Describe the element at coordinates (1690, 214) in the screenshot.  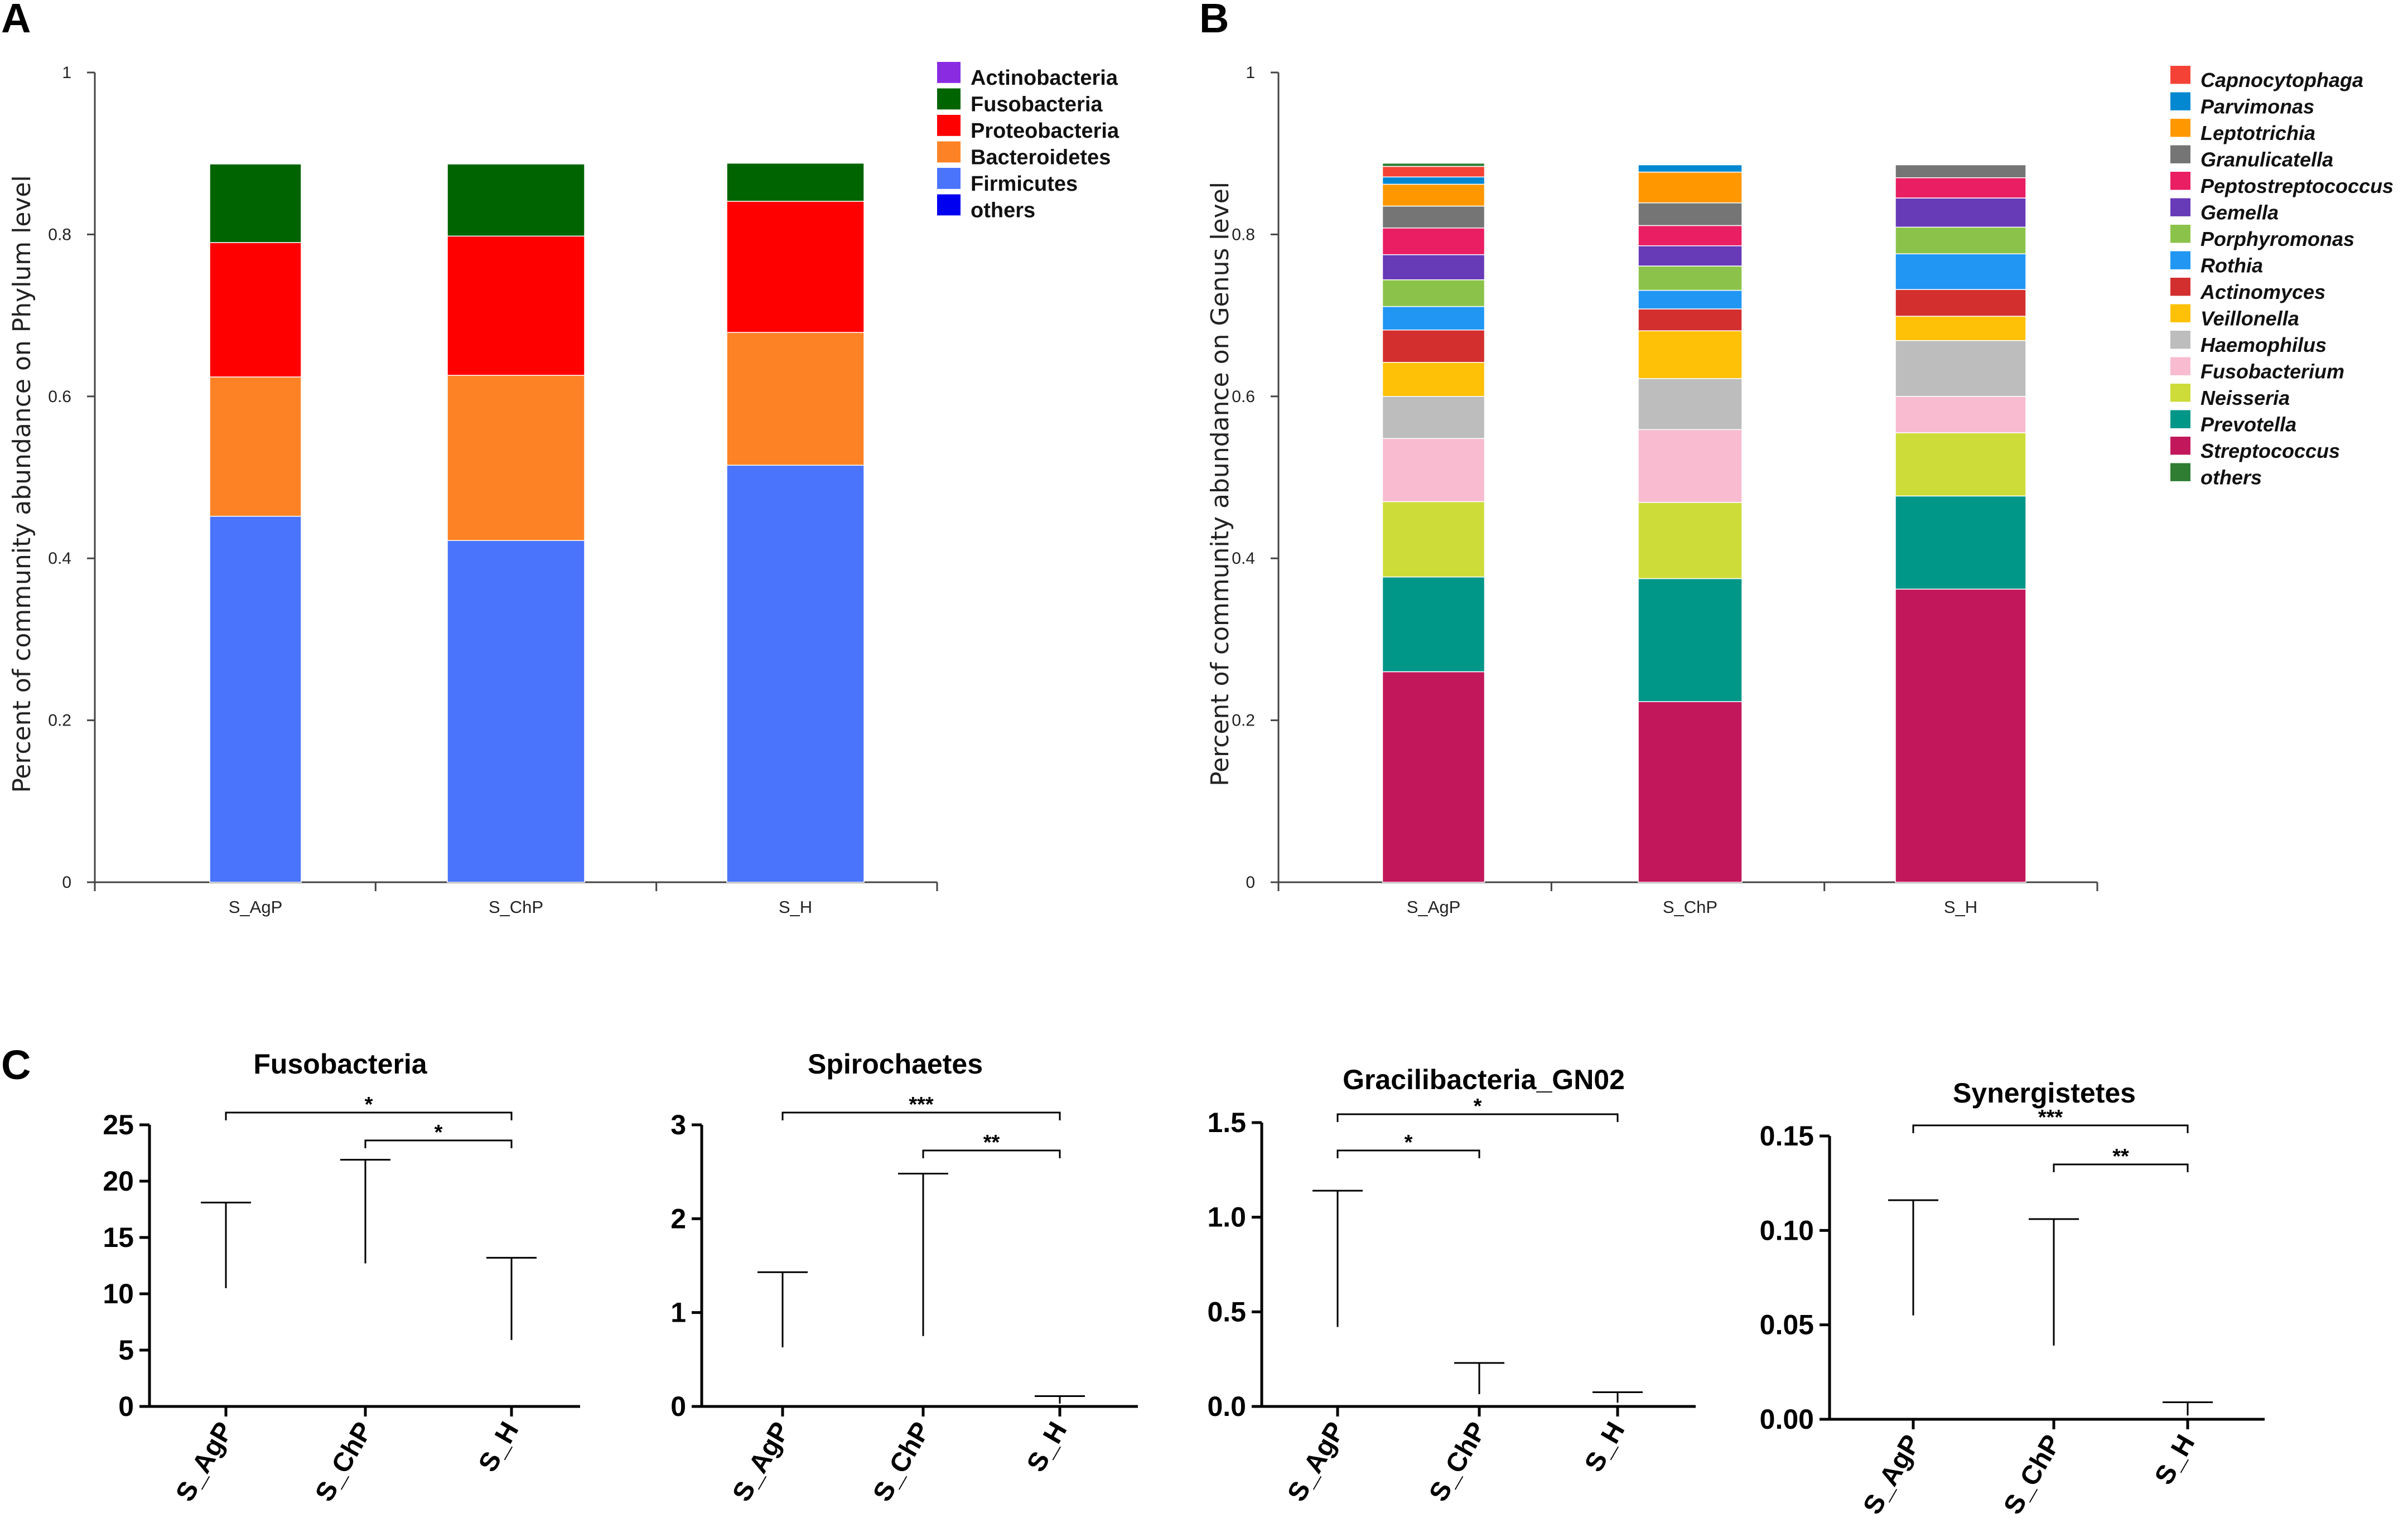
I see `bar-segment-s-chp-granulicatella` at that location.